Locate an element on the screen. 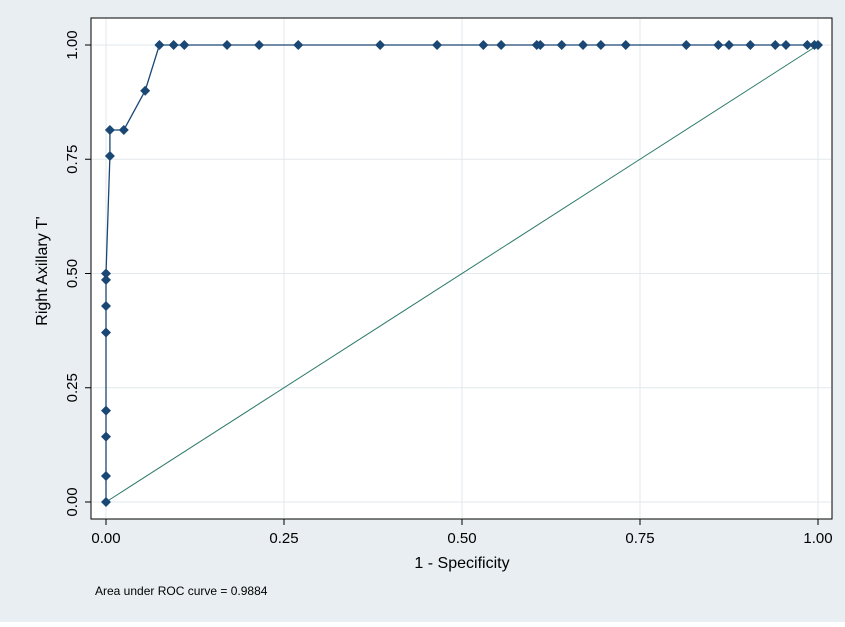 This screenshot has height=627, width=845. x-axis-title: 1 - Specificity is located at coordinates (461, 563).